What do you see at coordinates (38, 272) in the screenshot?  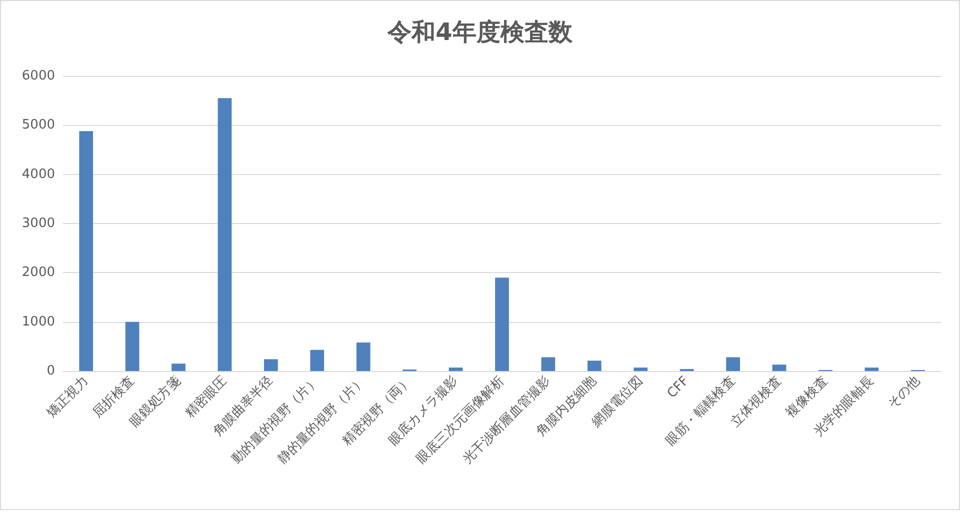 I see `y-tick-label: 2000` at bounding box center [38, 272].